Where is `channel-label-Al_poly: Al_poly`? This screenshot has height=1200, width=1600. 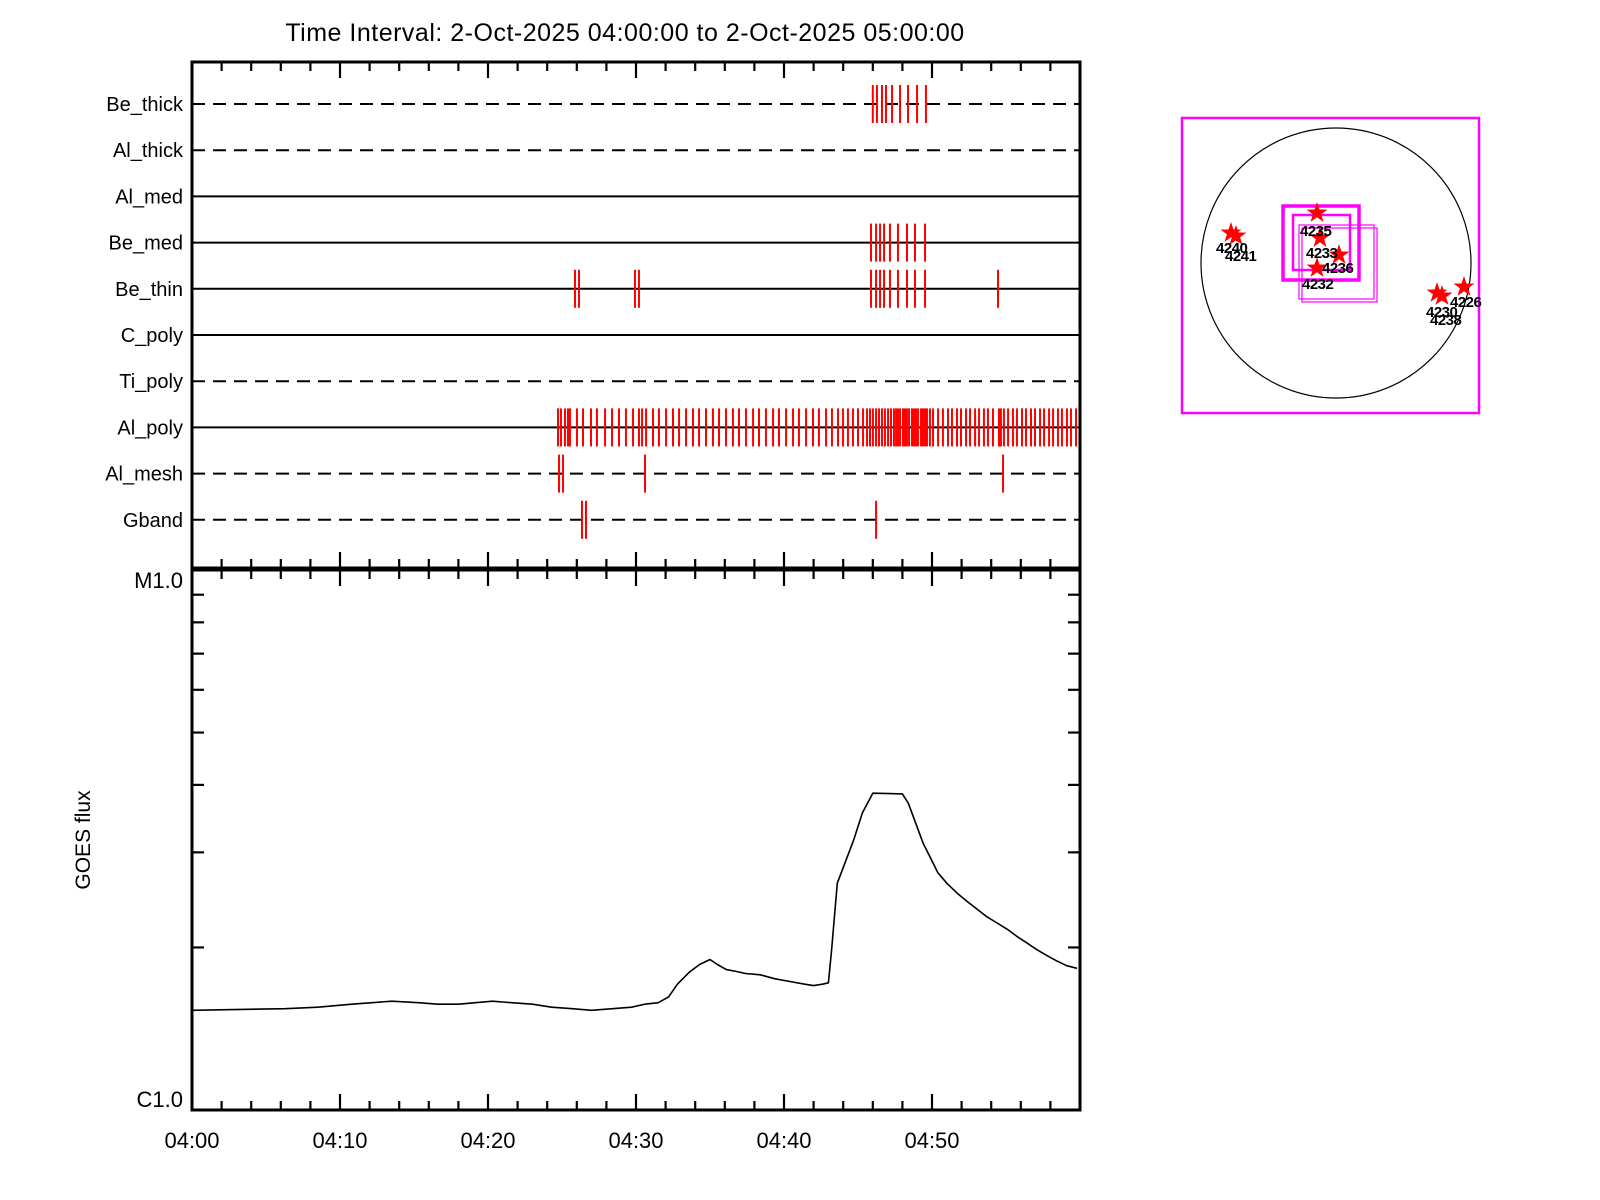 channel-label-Al_poly: Al_poly is located at coordinates (150, 428).